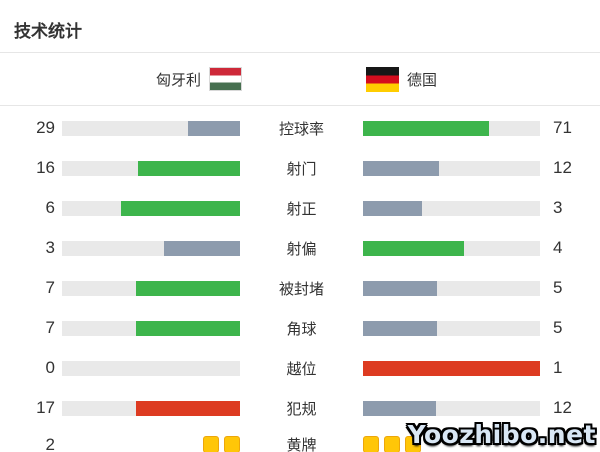  I want to click on team-away: 德国, so click(450, 79).